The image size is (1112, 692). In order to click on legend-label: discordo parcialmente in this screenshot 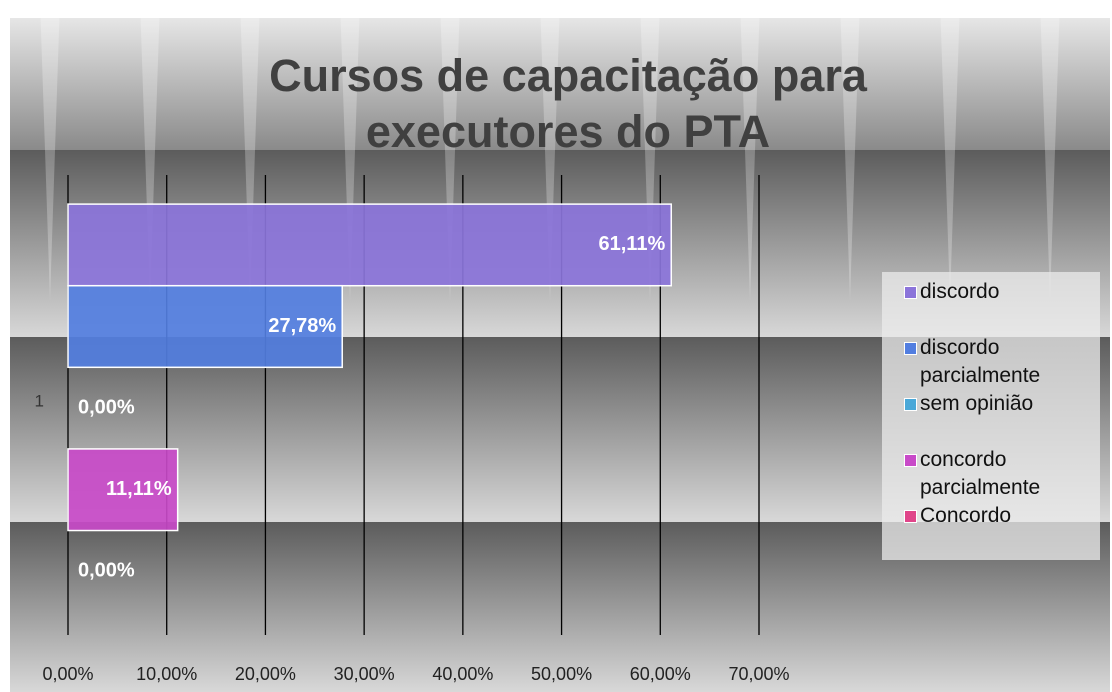, I will do `click(980, 361)`.